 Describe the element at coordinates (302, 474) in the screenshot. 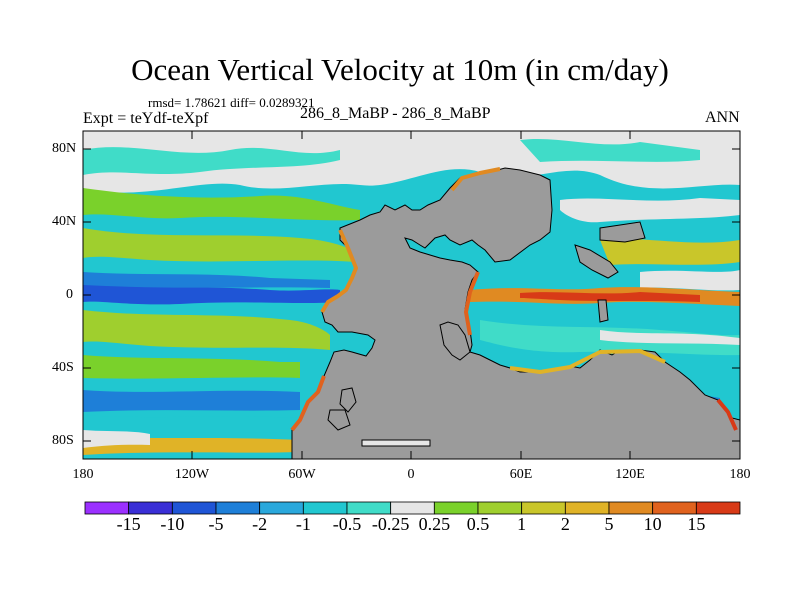

I see `lon-label-60w: 60W` at that location.